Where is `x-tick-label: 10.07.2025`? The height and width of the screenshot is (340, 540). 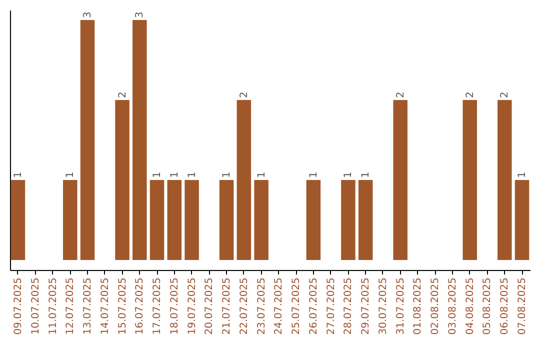
x-tick-label: 10.07.2025 is located at coordinates (36, 306).